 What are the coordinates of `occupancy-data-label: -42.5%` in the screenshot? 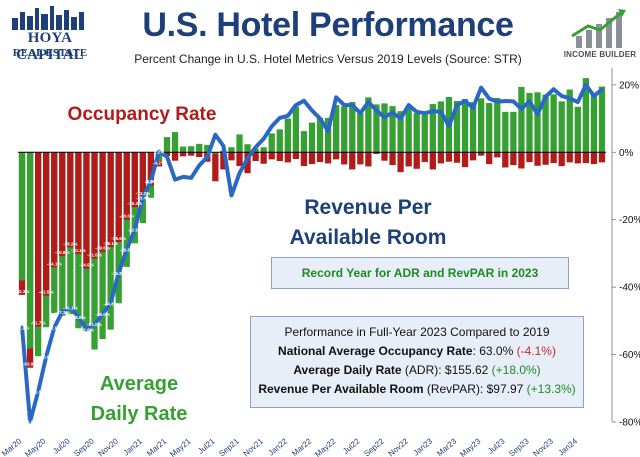 It's located at (46, 292).